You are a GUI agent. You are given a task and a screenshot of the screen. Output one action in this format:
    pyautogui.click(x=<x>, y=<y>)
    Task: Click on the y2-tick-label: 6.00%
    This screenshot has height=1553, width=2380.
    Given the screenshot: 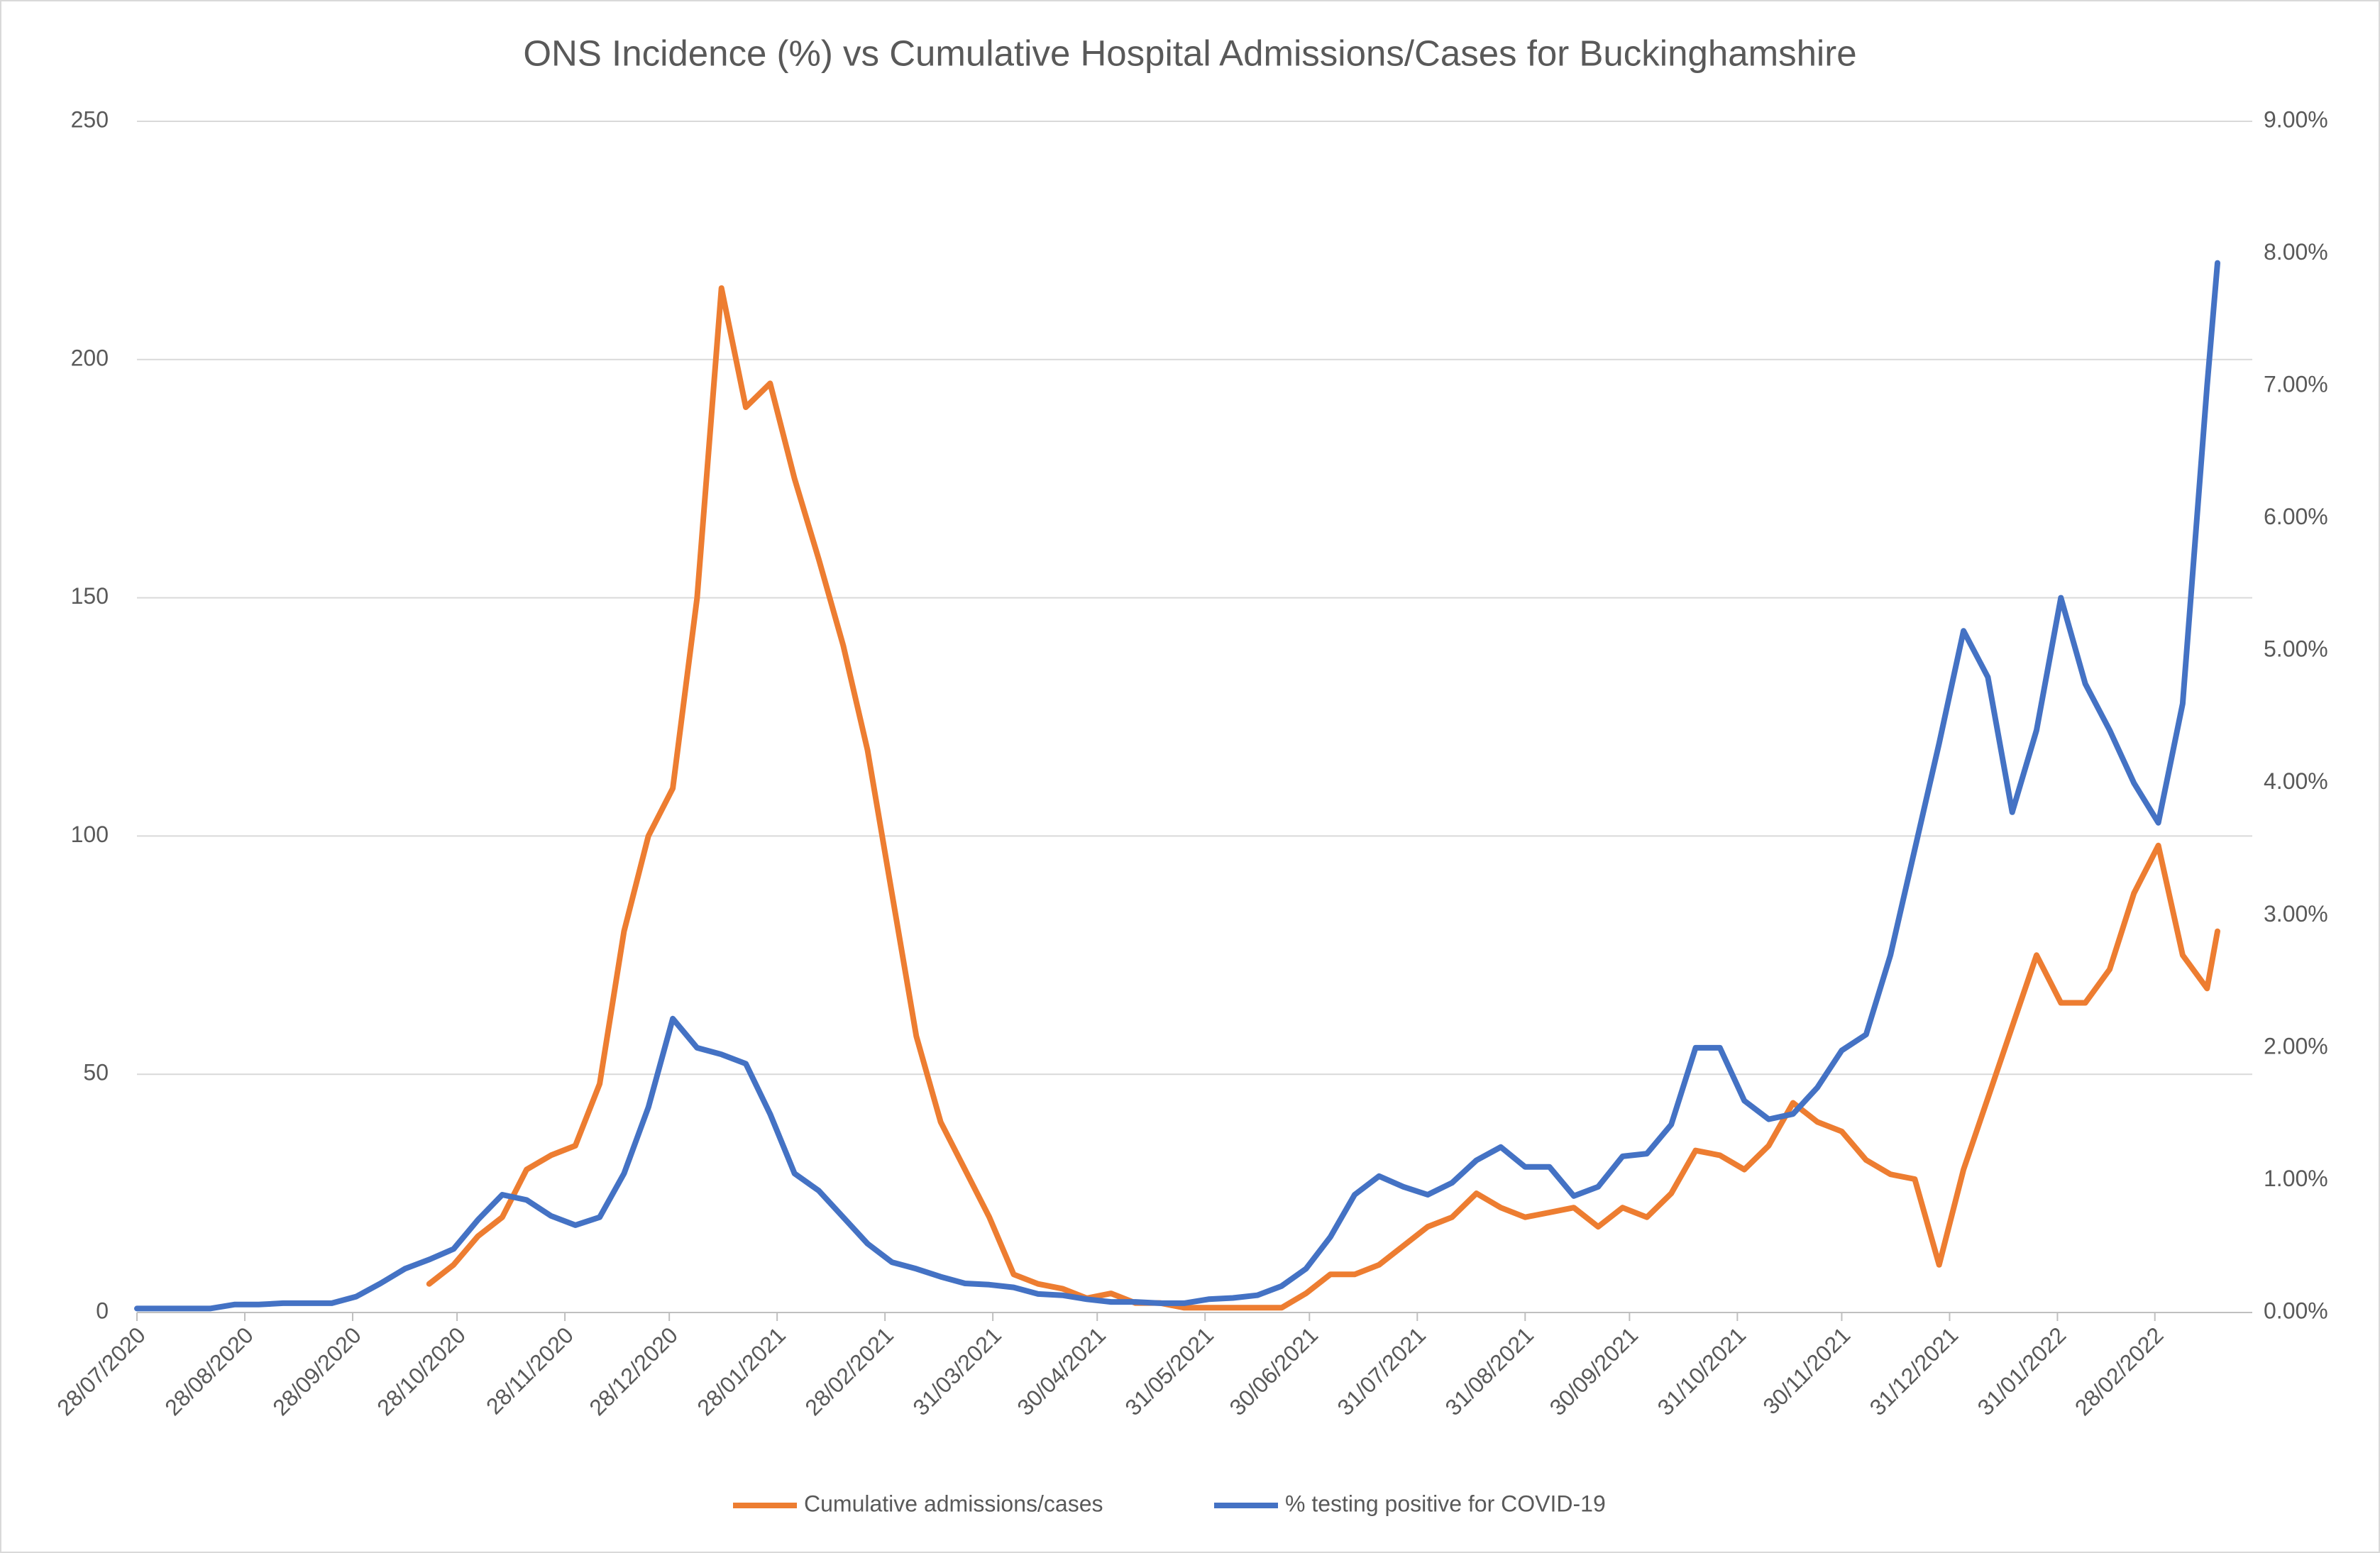 What is the action you would take?
    pyautogui.click(x=2296, y=516)
    